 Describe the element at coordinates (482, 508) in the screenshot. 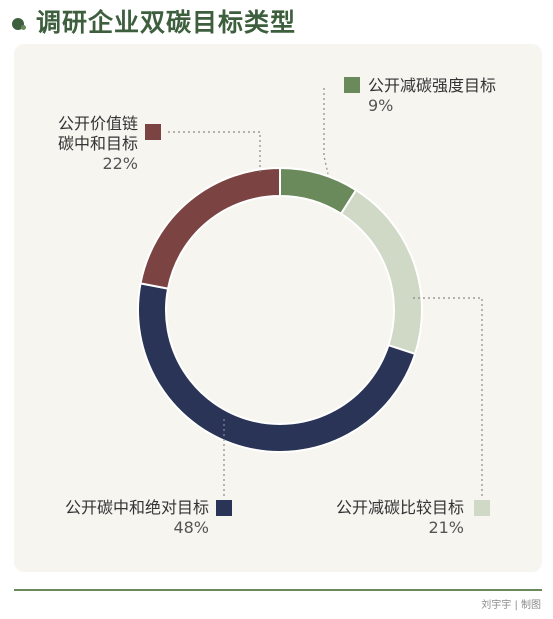

I see `swatch-comparative` at that location.